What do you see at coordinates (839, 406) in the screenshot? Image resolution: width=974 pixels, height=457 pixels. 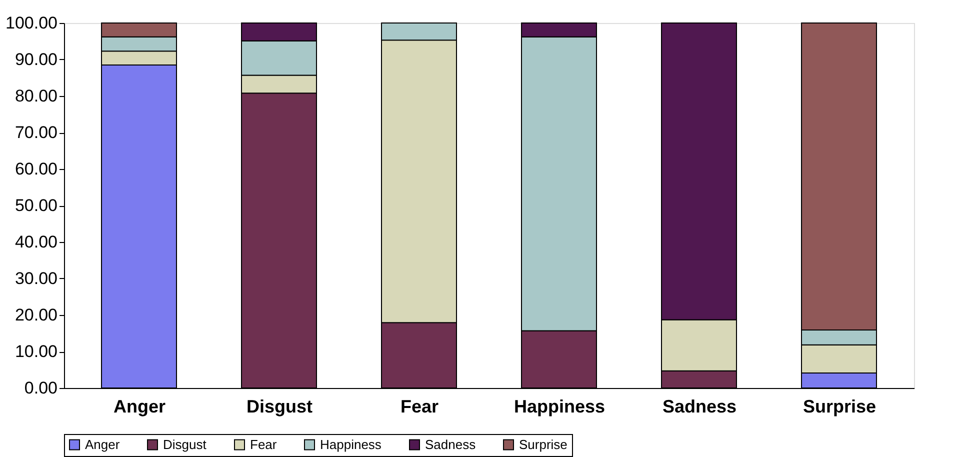 I see `x-tick-label: Surprise` at bounding box center [839, 406].